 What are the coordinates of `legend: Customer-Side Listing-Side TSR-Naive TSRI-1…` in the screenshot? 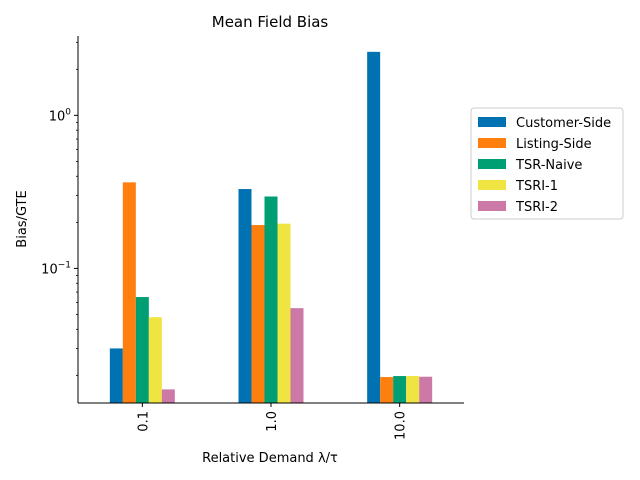 It's located at (547, 163).